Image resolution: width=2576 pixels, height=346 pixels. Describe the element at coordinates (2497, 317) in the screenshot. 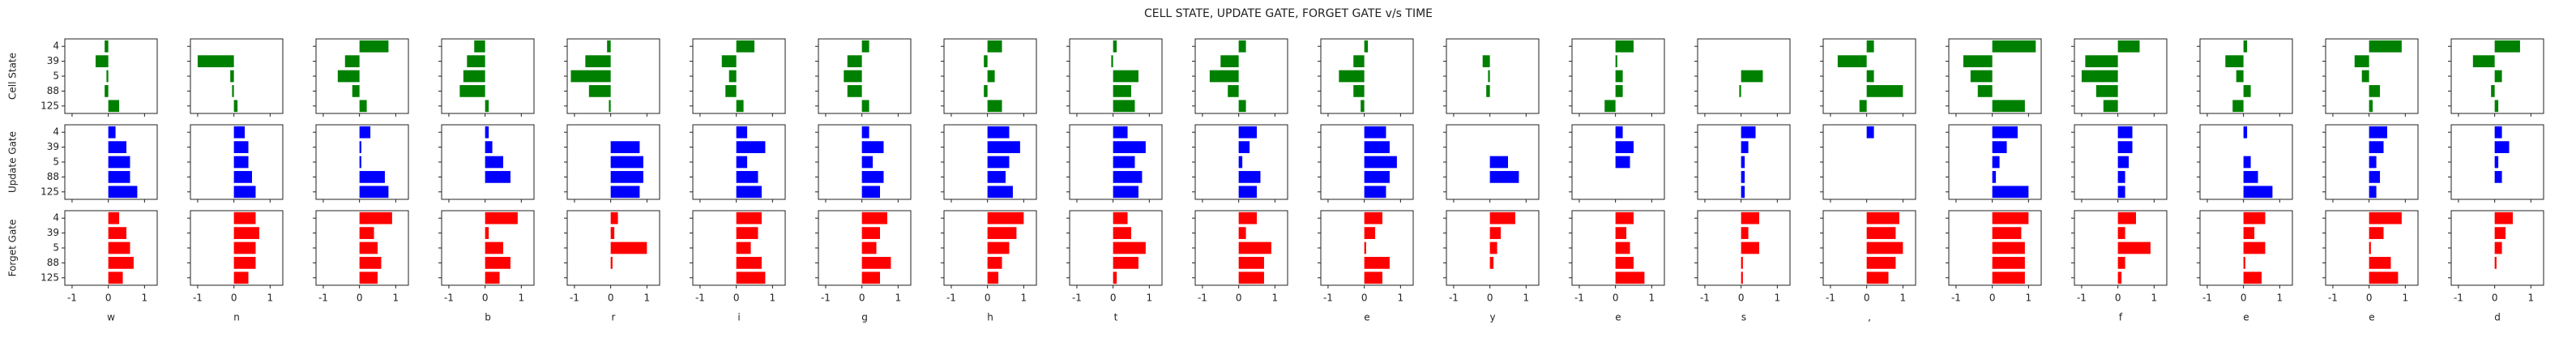

I see `step-label: d` at that location.